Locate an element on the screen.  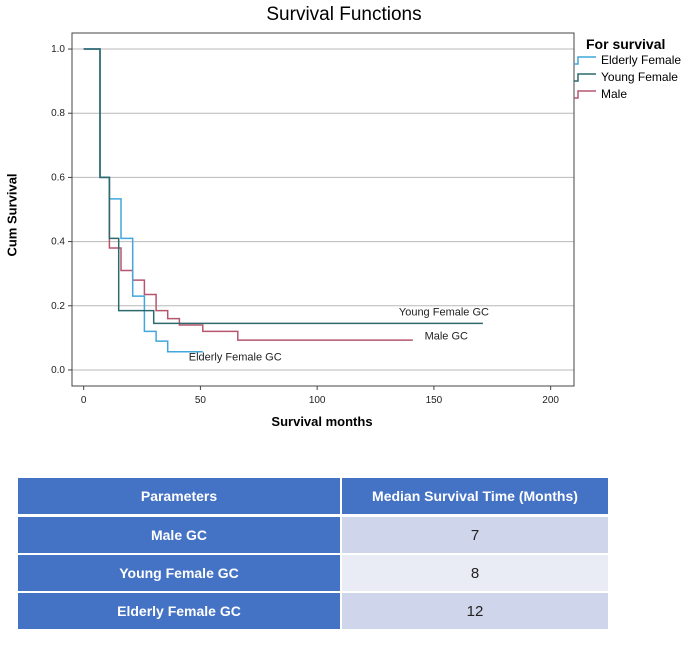
row-parameter: Elderly Female GC is located at coordinates (180, 611).